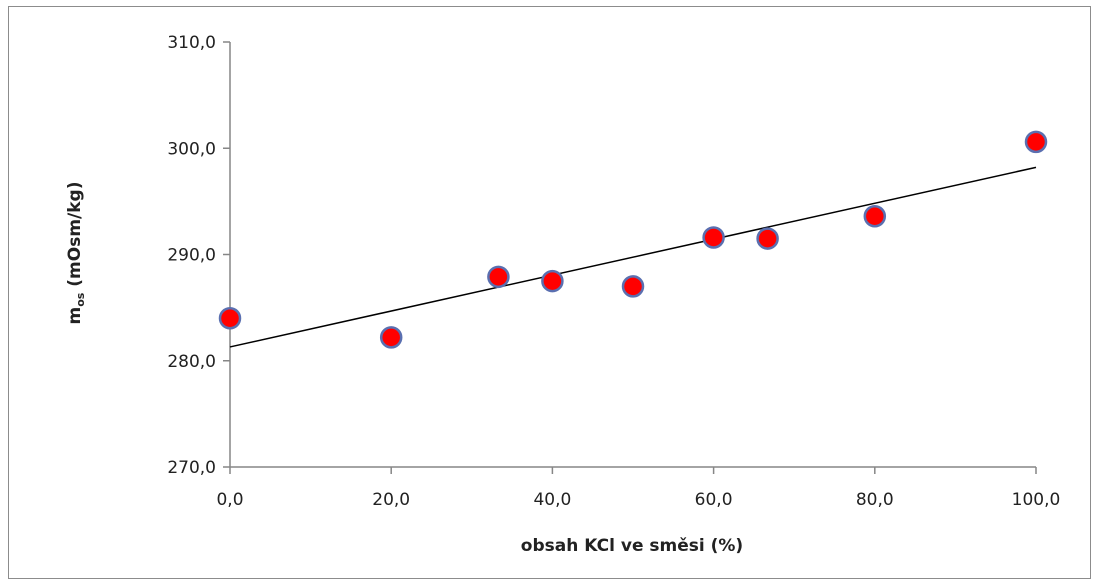 This screenshot has height=585, width=1097. Describe the element at coordinates (391, 500) in the screenshot. I see `x-tick-label: 20,0` at that location.